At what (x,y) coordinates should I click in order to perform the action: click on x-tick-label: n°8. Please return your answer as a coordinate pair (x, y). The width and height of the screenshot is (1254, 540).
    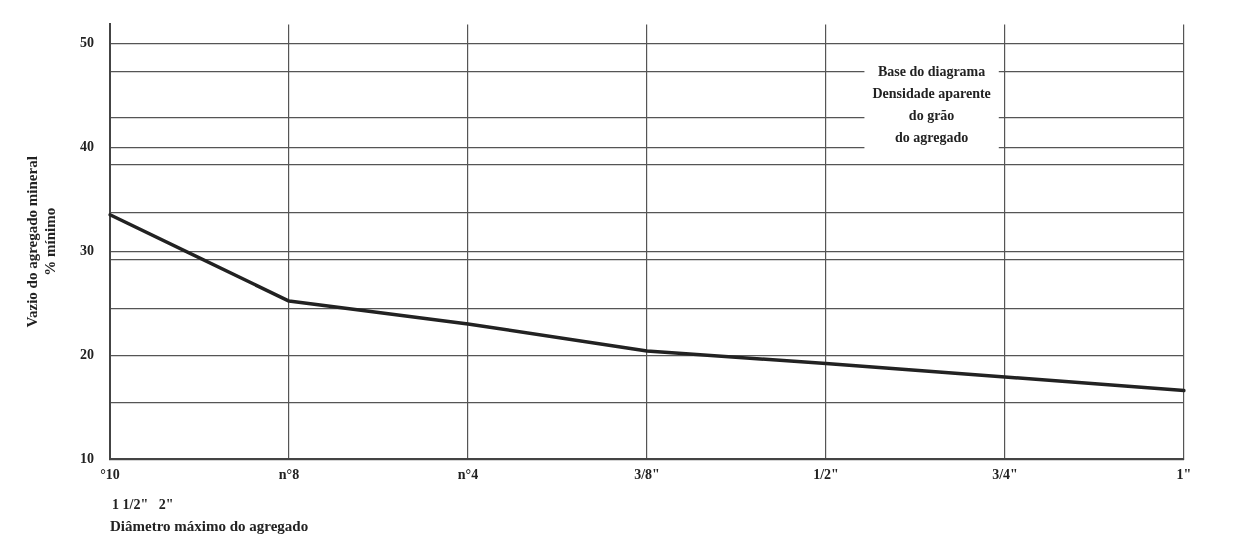
    Looking at the image, I should click on (289, 475).